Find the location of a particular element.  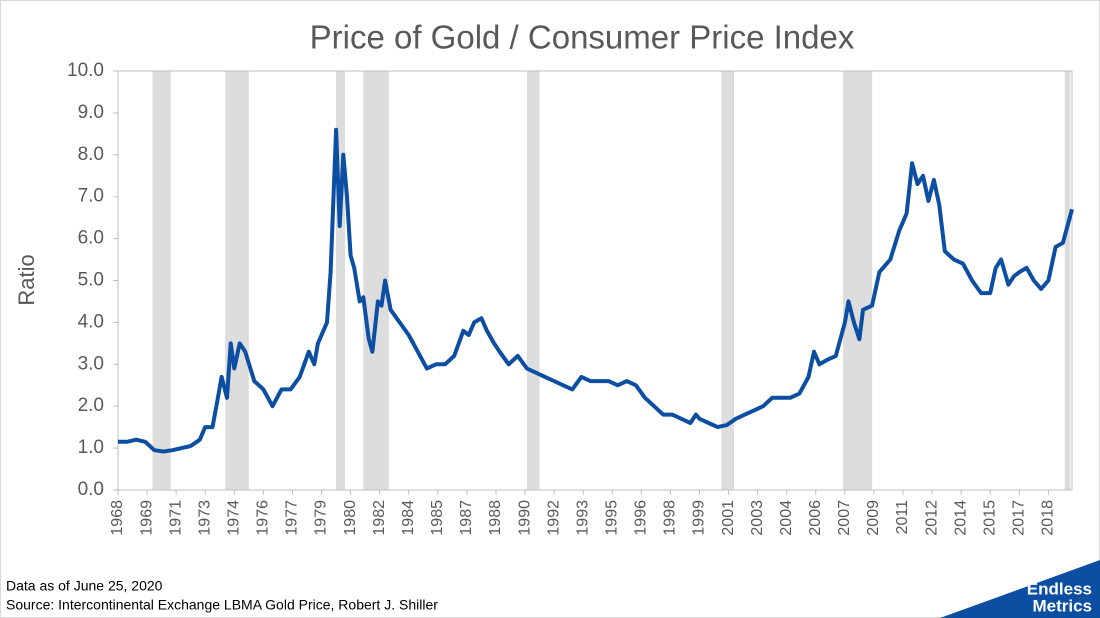

y-tick-label: 9.0 is located at coordinates (91, 112).